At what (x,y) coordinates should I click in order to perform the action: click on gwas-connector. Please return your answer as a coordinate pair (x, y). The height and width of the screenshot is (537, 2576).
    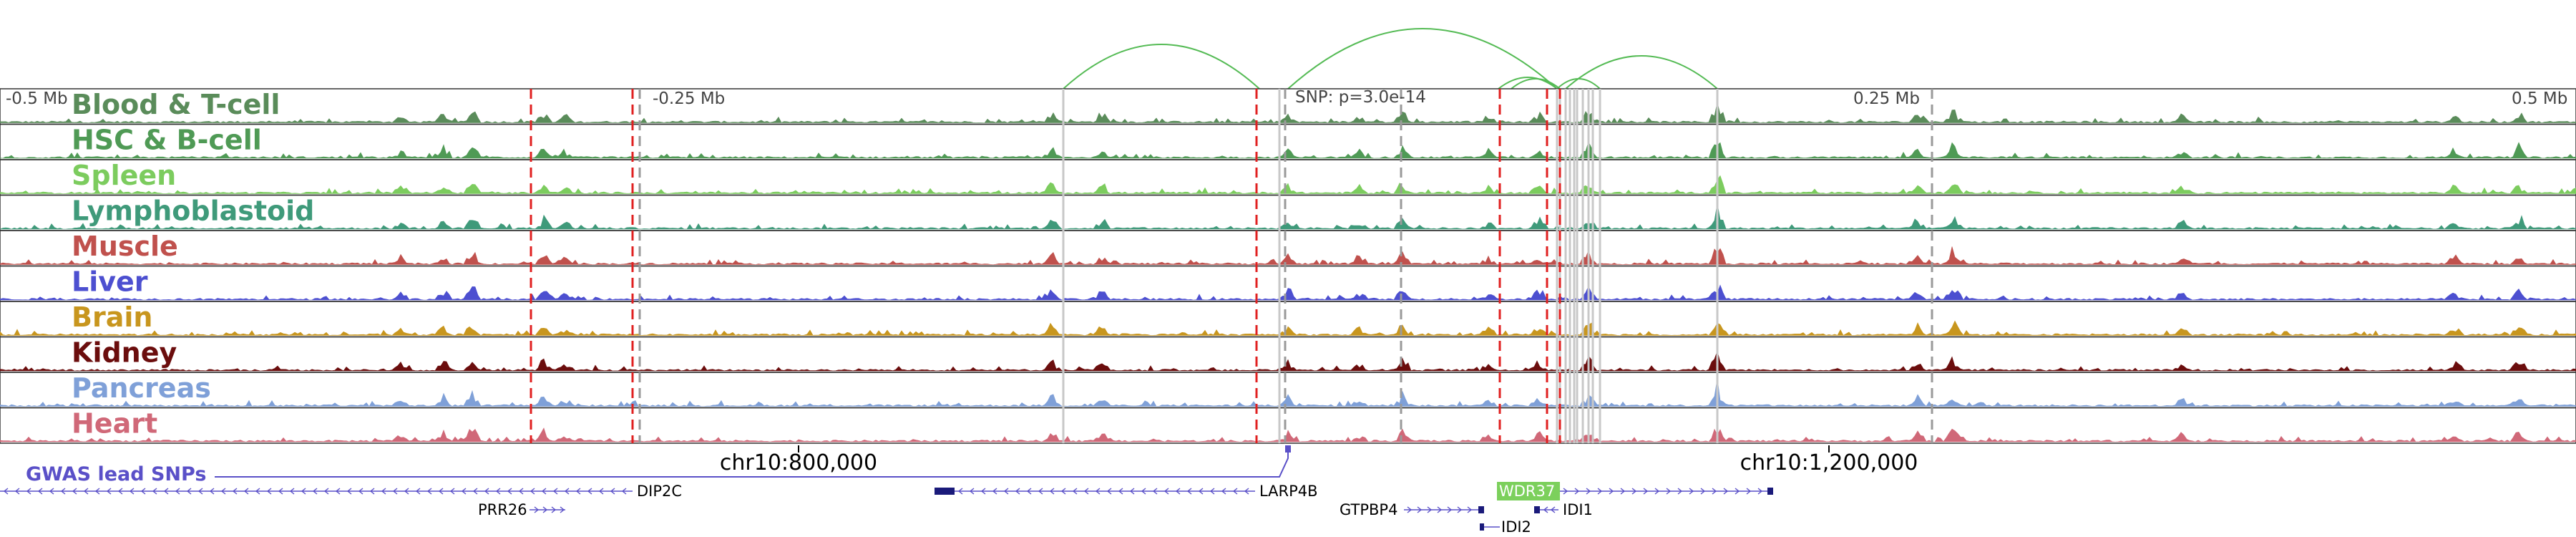
    Looking at the image, I should click on (752, 464).